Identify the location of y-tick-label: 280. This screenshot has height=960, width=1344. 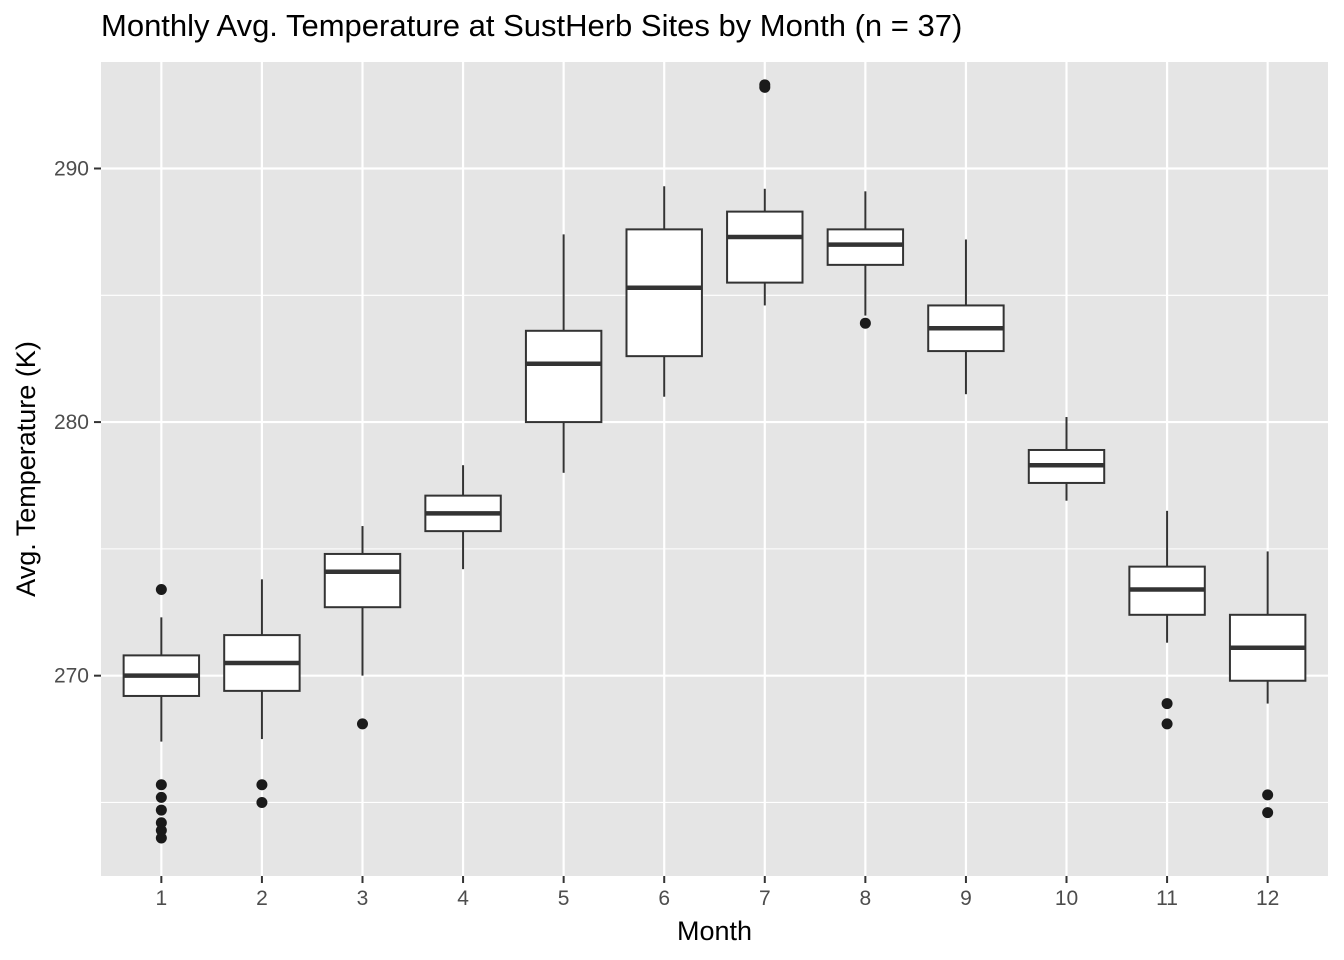
(71, 422).